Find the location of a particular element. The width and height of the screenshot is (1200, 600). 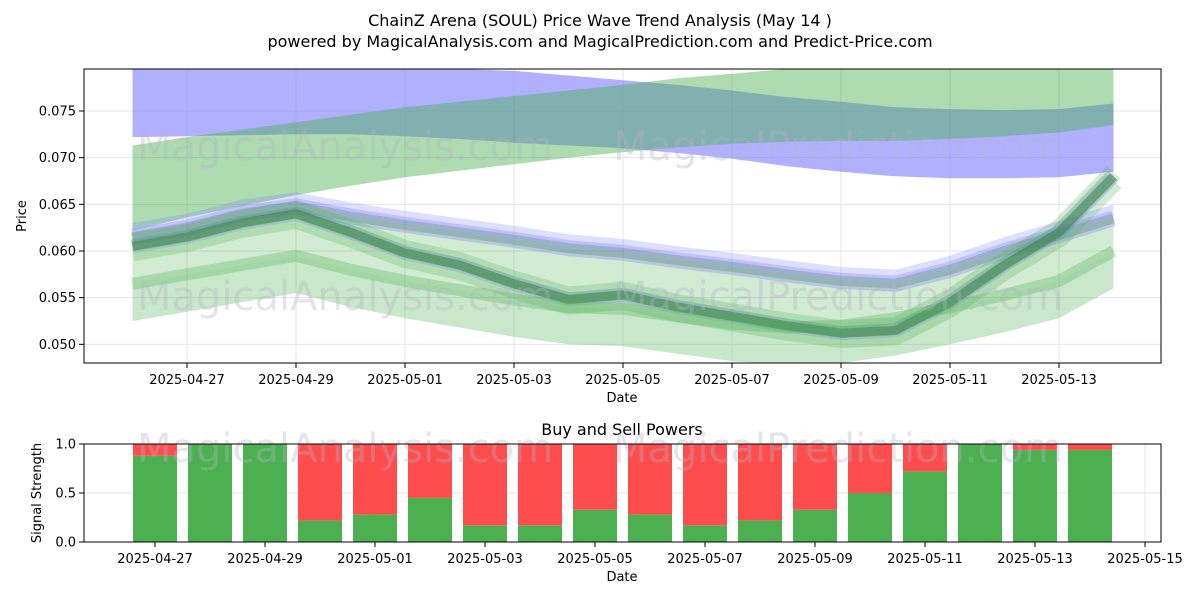

lower-wave-stroke is located at coordinates (624, 289).